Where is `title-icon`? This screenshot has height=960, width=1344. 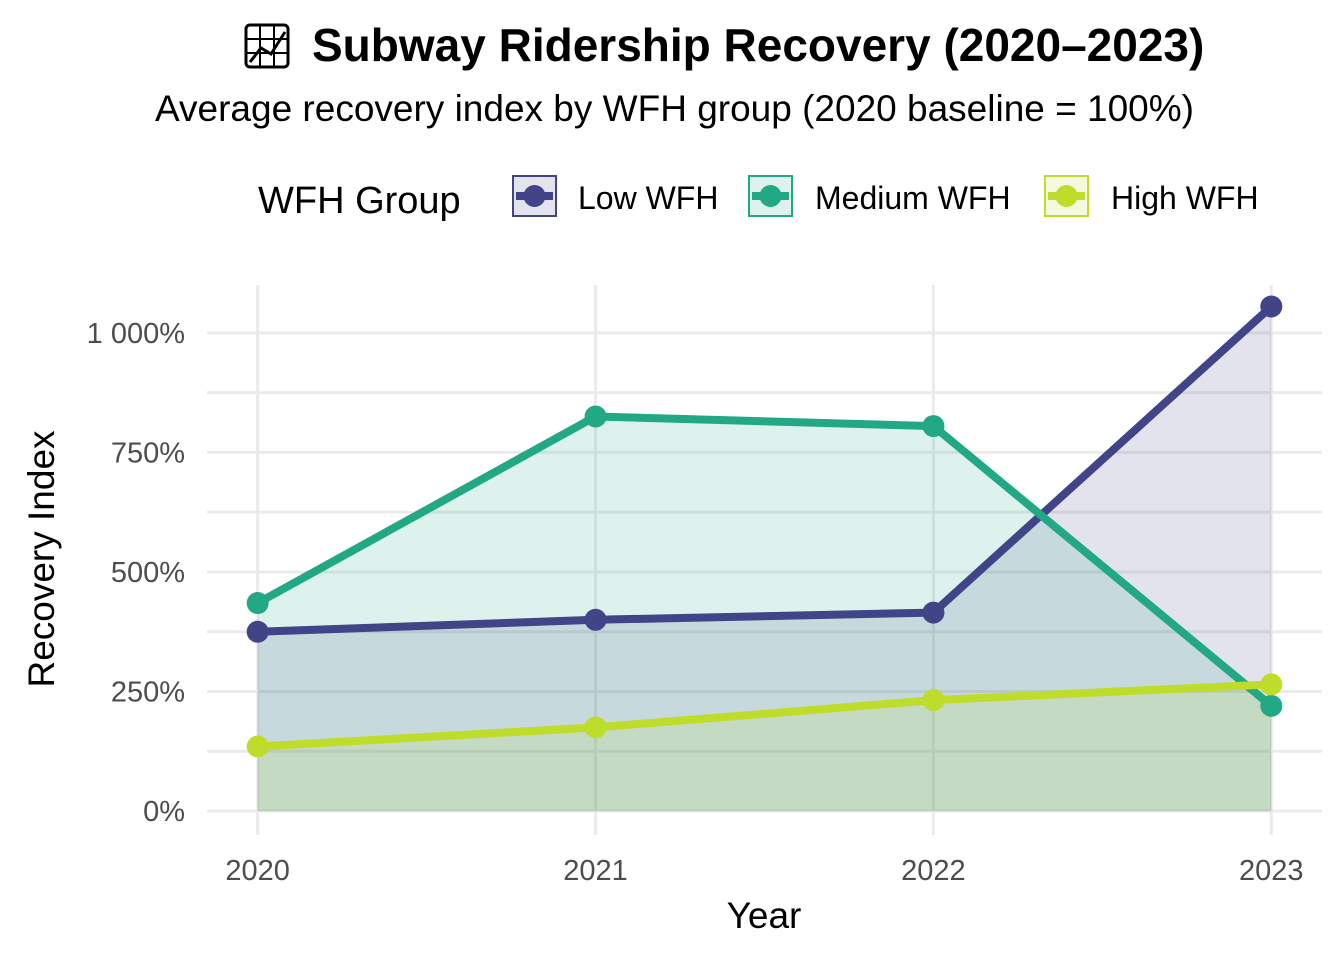 title-icon is located at coordinates (267, 46).